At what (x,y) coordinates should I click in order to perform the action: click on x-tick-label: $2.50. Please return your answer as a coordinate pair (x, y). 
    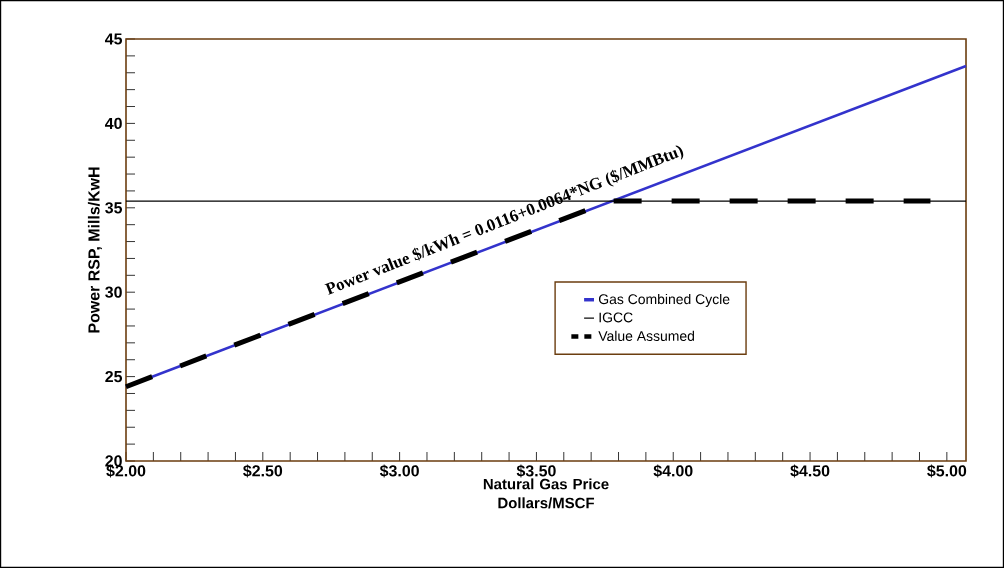
    Looking at the image, I should click on (263, 471).